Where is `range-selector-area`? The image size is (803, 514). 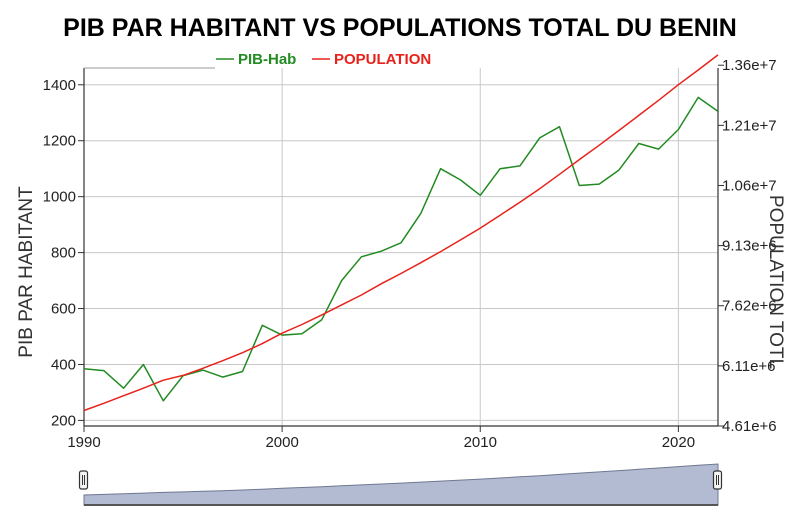
range-selector-area is located at coordinates (401, 484).